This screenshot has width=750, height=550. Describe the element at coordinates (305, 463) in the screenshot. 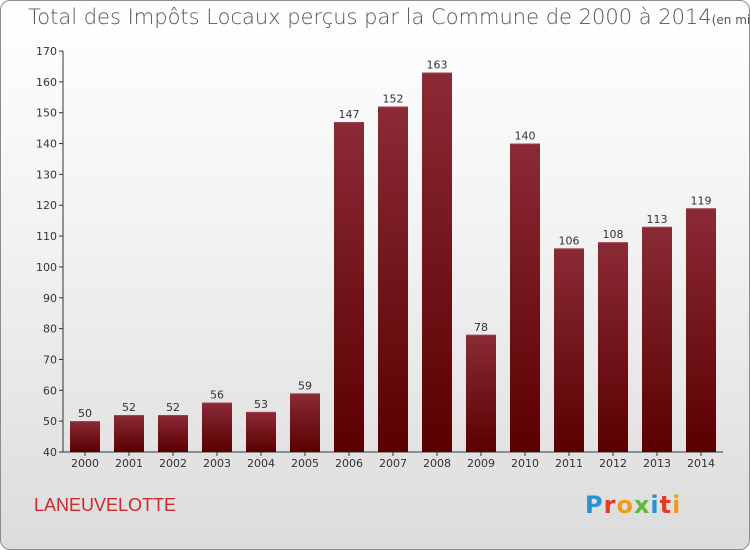

I see `x-tick-label: 2005` at that location.